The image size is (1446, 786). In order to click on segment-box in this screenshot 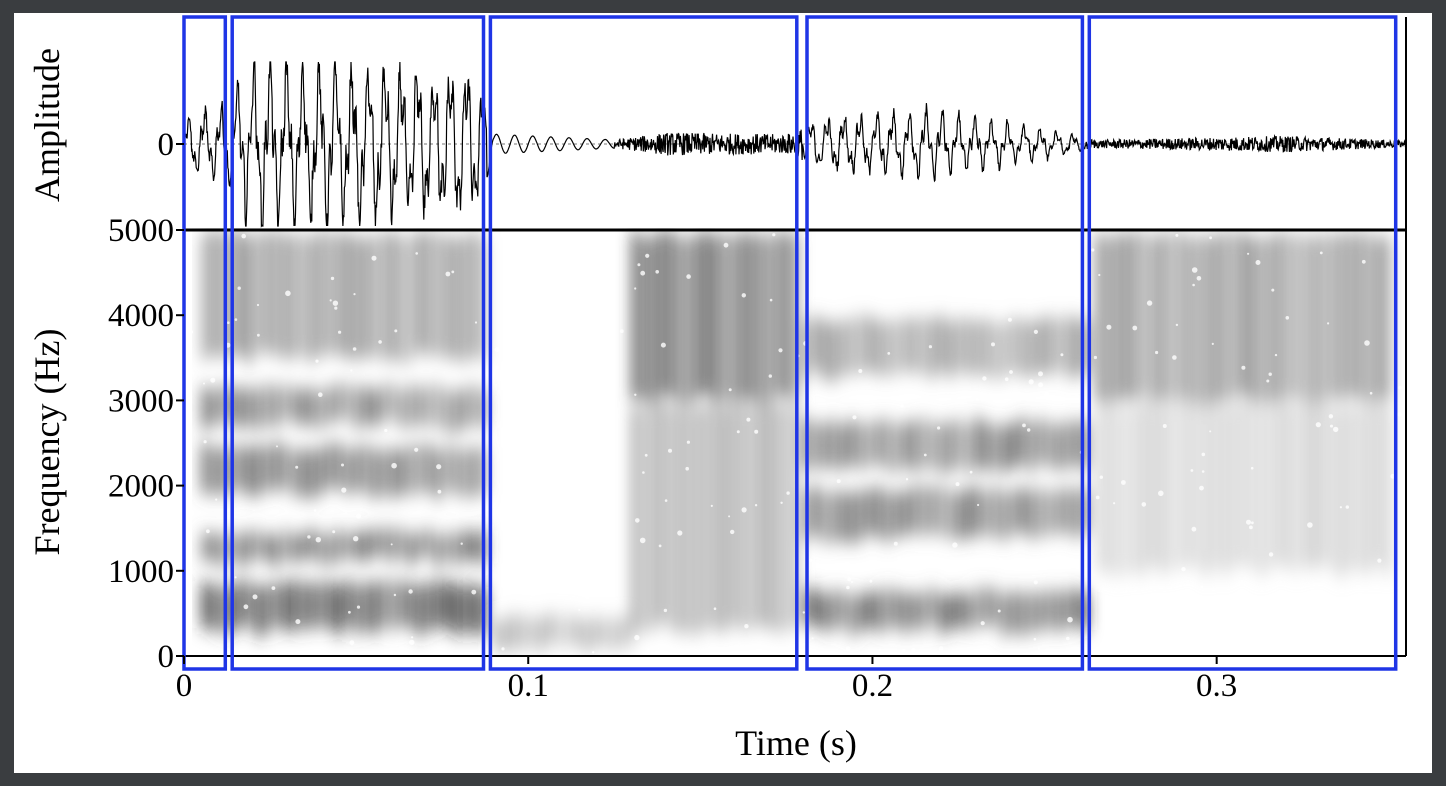, I will do `click(358, 343)`.